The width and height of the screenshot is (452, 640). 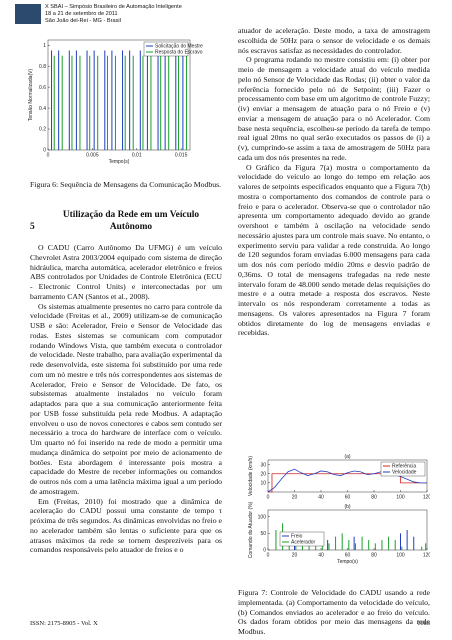 I want to click on legend-label: Acelerador, so click(x=303, y=543).